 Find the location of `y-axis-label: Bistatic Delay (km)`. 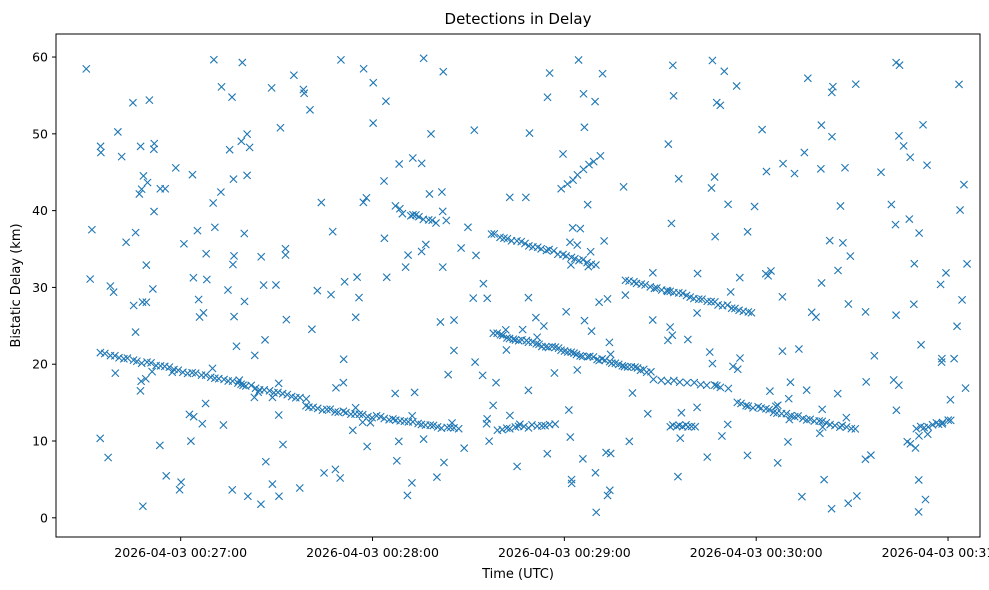

y-axis-label: Bistatic Delay (km) is located at coordinates (16, 285).